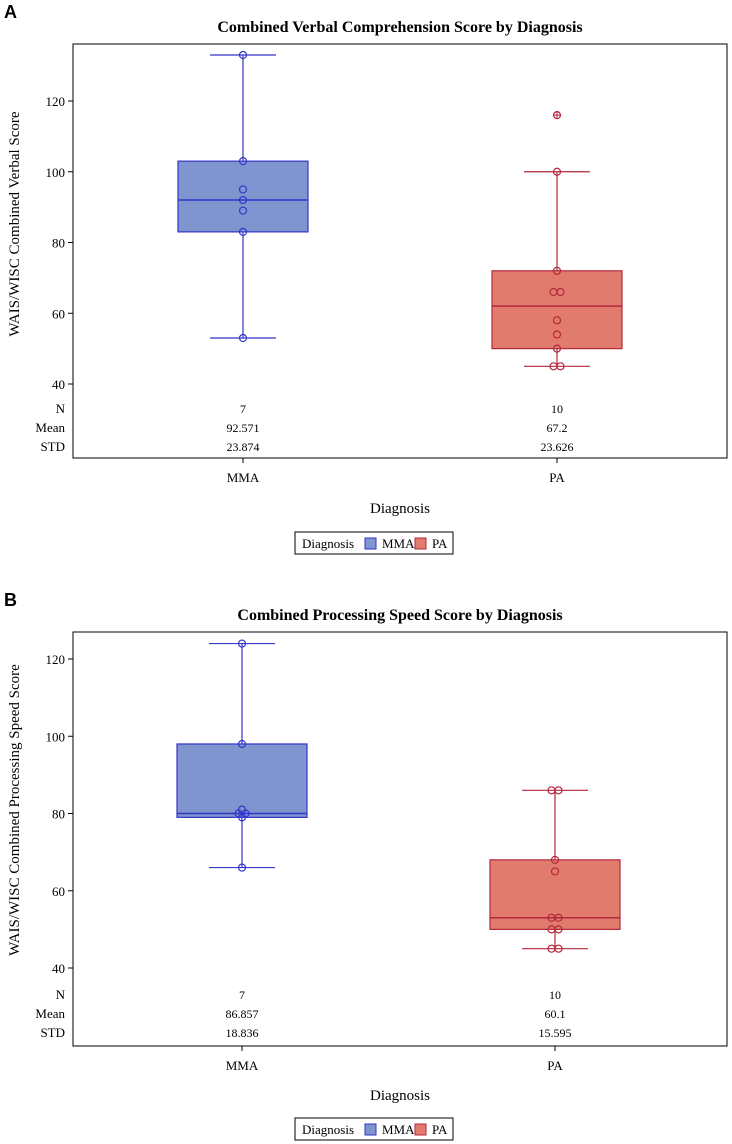  Describe the element at coordinates (555, 1014) in the screenshot. I see `stat-mean: 60.1` at that location.